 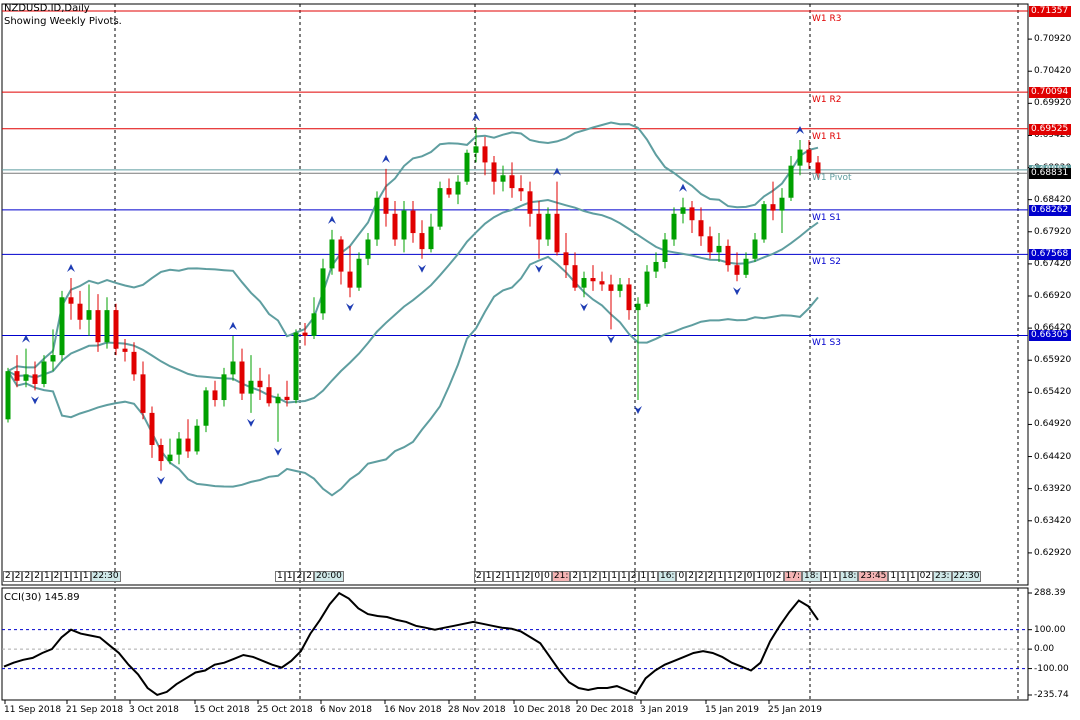 I want to click on session-cell: 21:, so click(x=561, y=576).